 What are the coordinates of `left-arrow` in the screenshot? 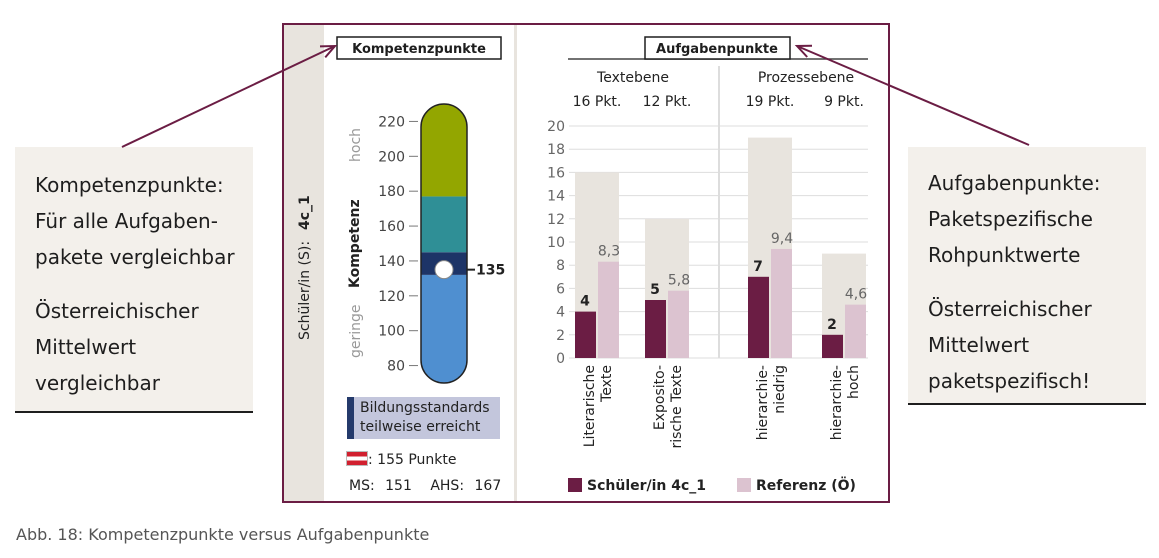 It's located at (228, 96).